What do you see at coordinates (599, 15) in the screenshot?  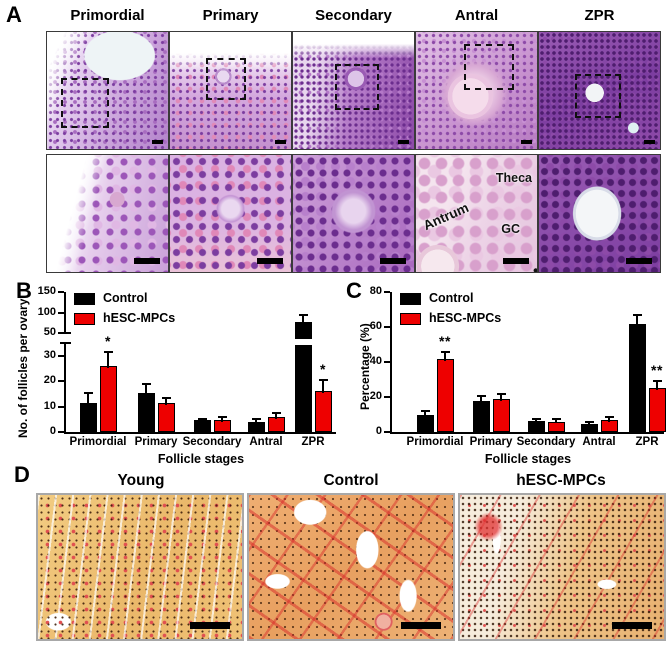 I see `stage-header-zpr: ZPR` at bounding box center [599, 15].